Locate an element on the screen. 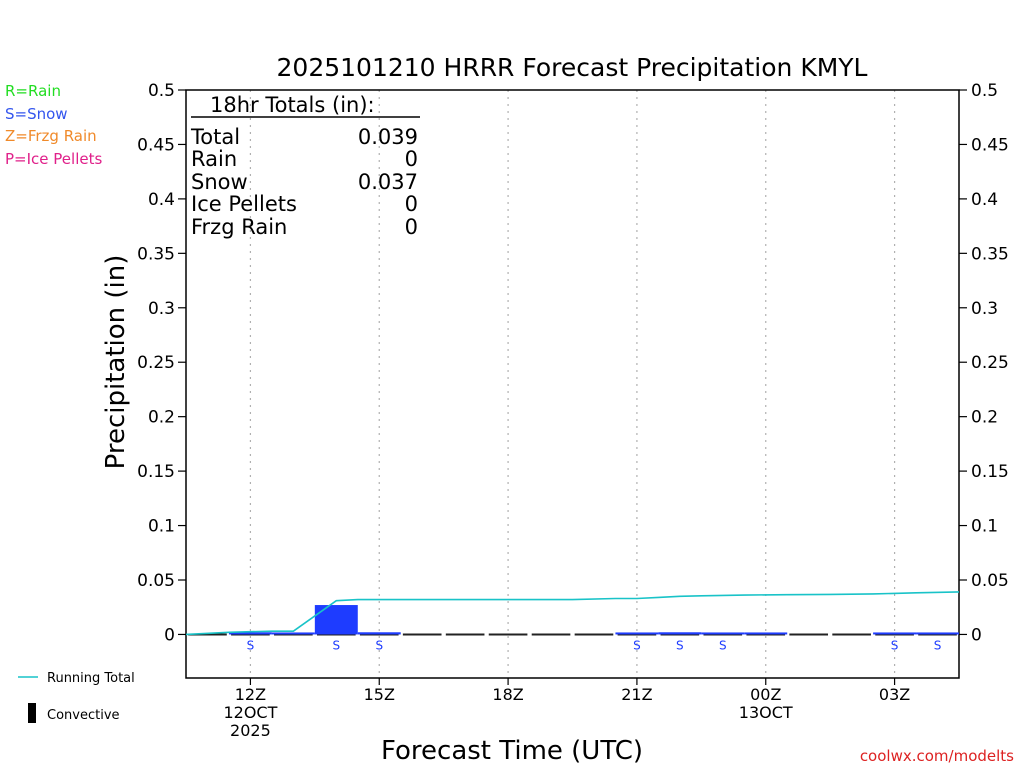 This screenshot has width=1024, height=768. totals-value-snow: 0.037 is located at coordinates (388, 182).